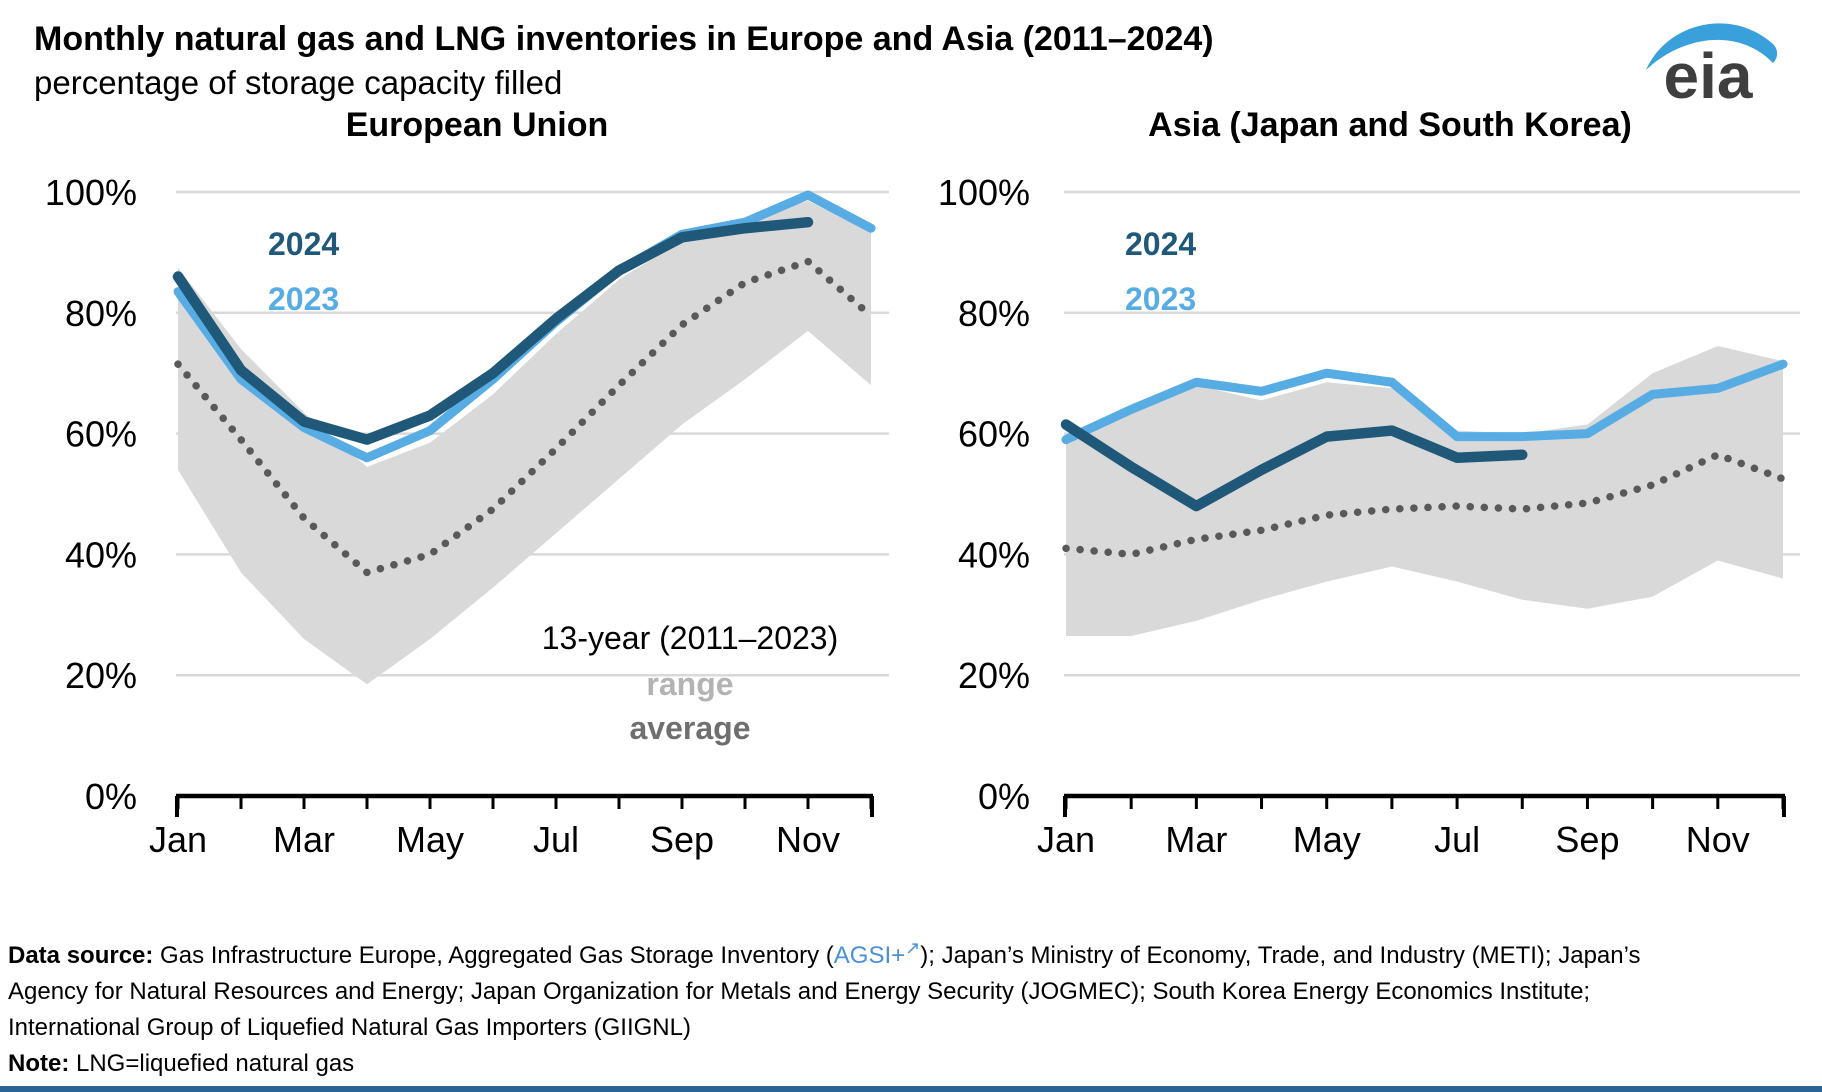  Describe the element at coordinates (1066, 839) in the screenshot. I see `asia-x-label-Jan: Jan` at that location.